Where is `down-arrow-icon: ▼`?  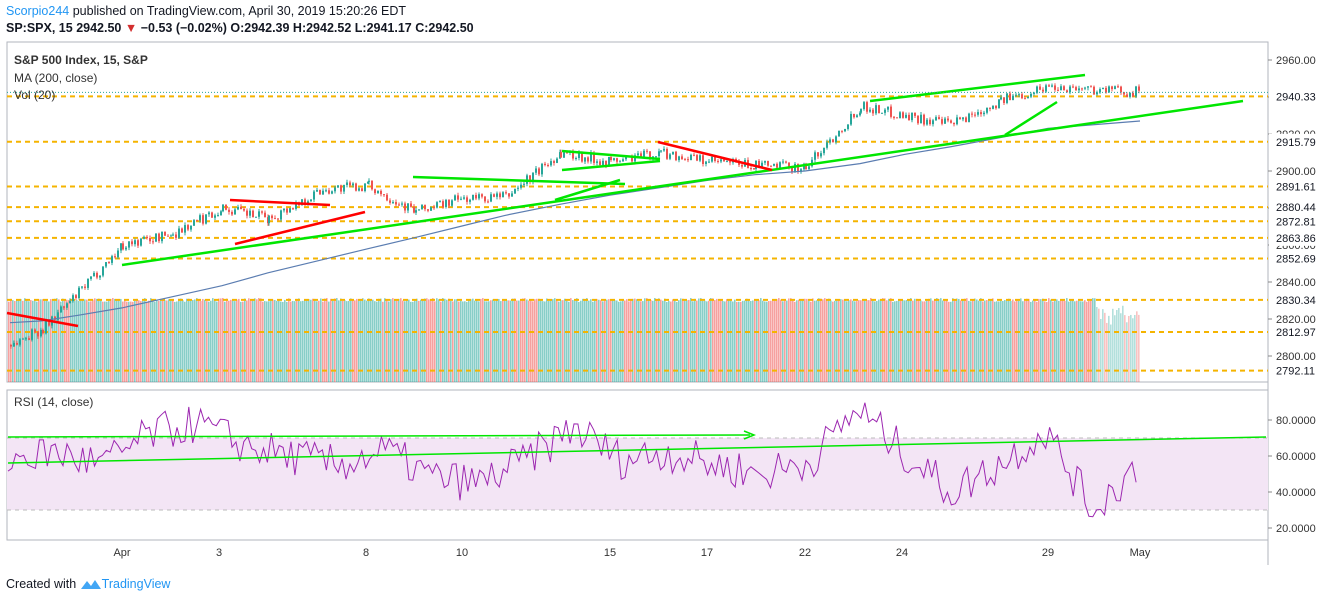
down-arrow-icon: ▼ is located at coordinates (131, 28).